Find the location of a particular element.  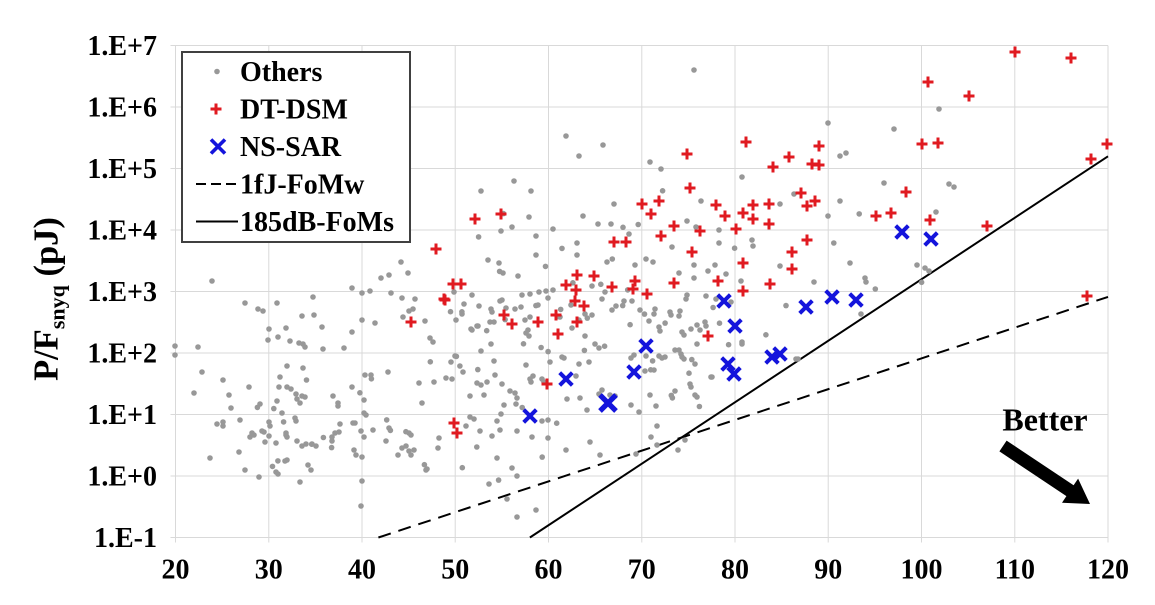

svg-text: Others is located at coordinates (281, 72).